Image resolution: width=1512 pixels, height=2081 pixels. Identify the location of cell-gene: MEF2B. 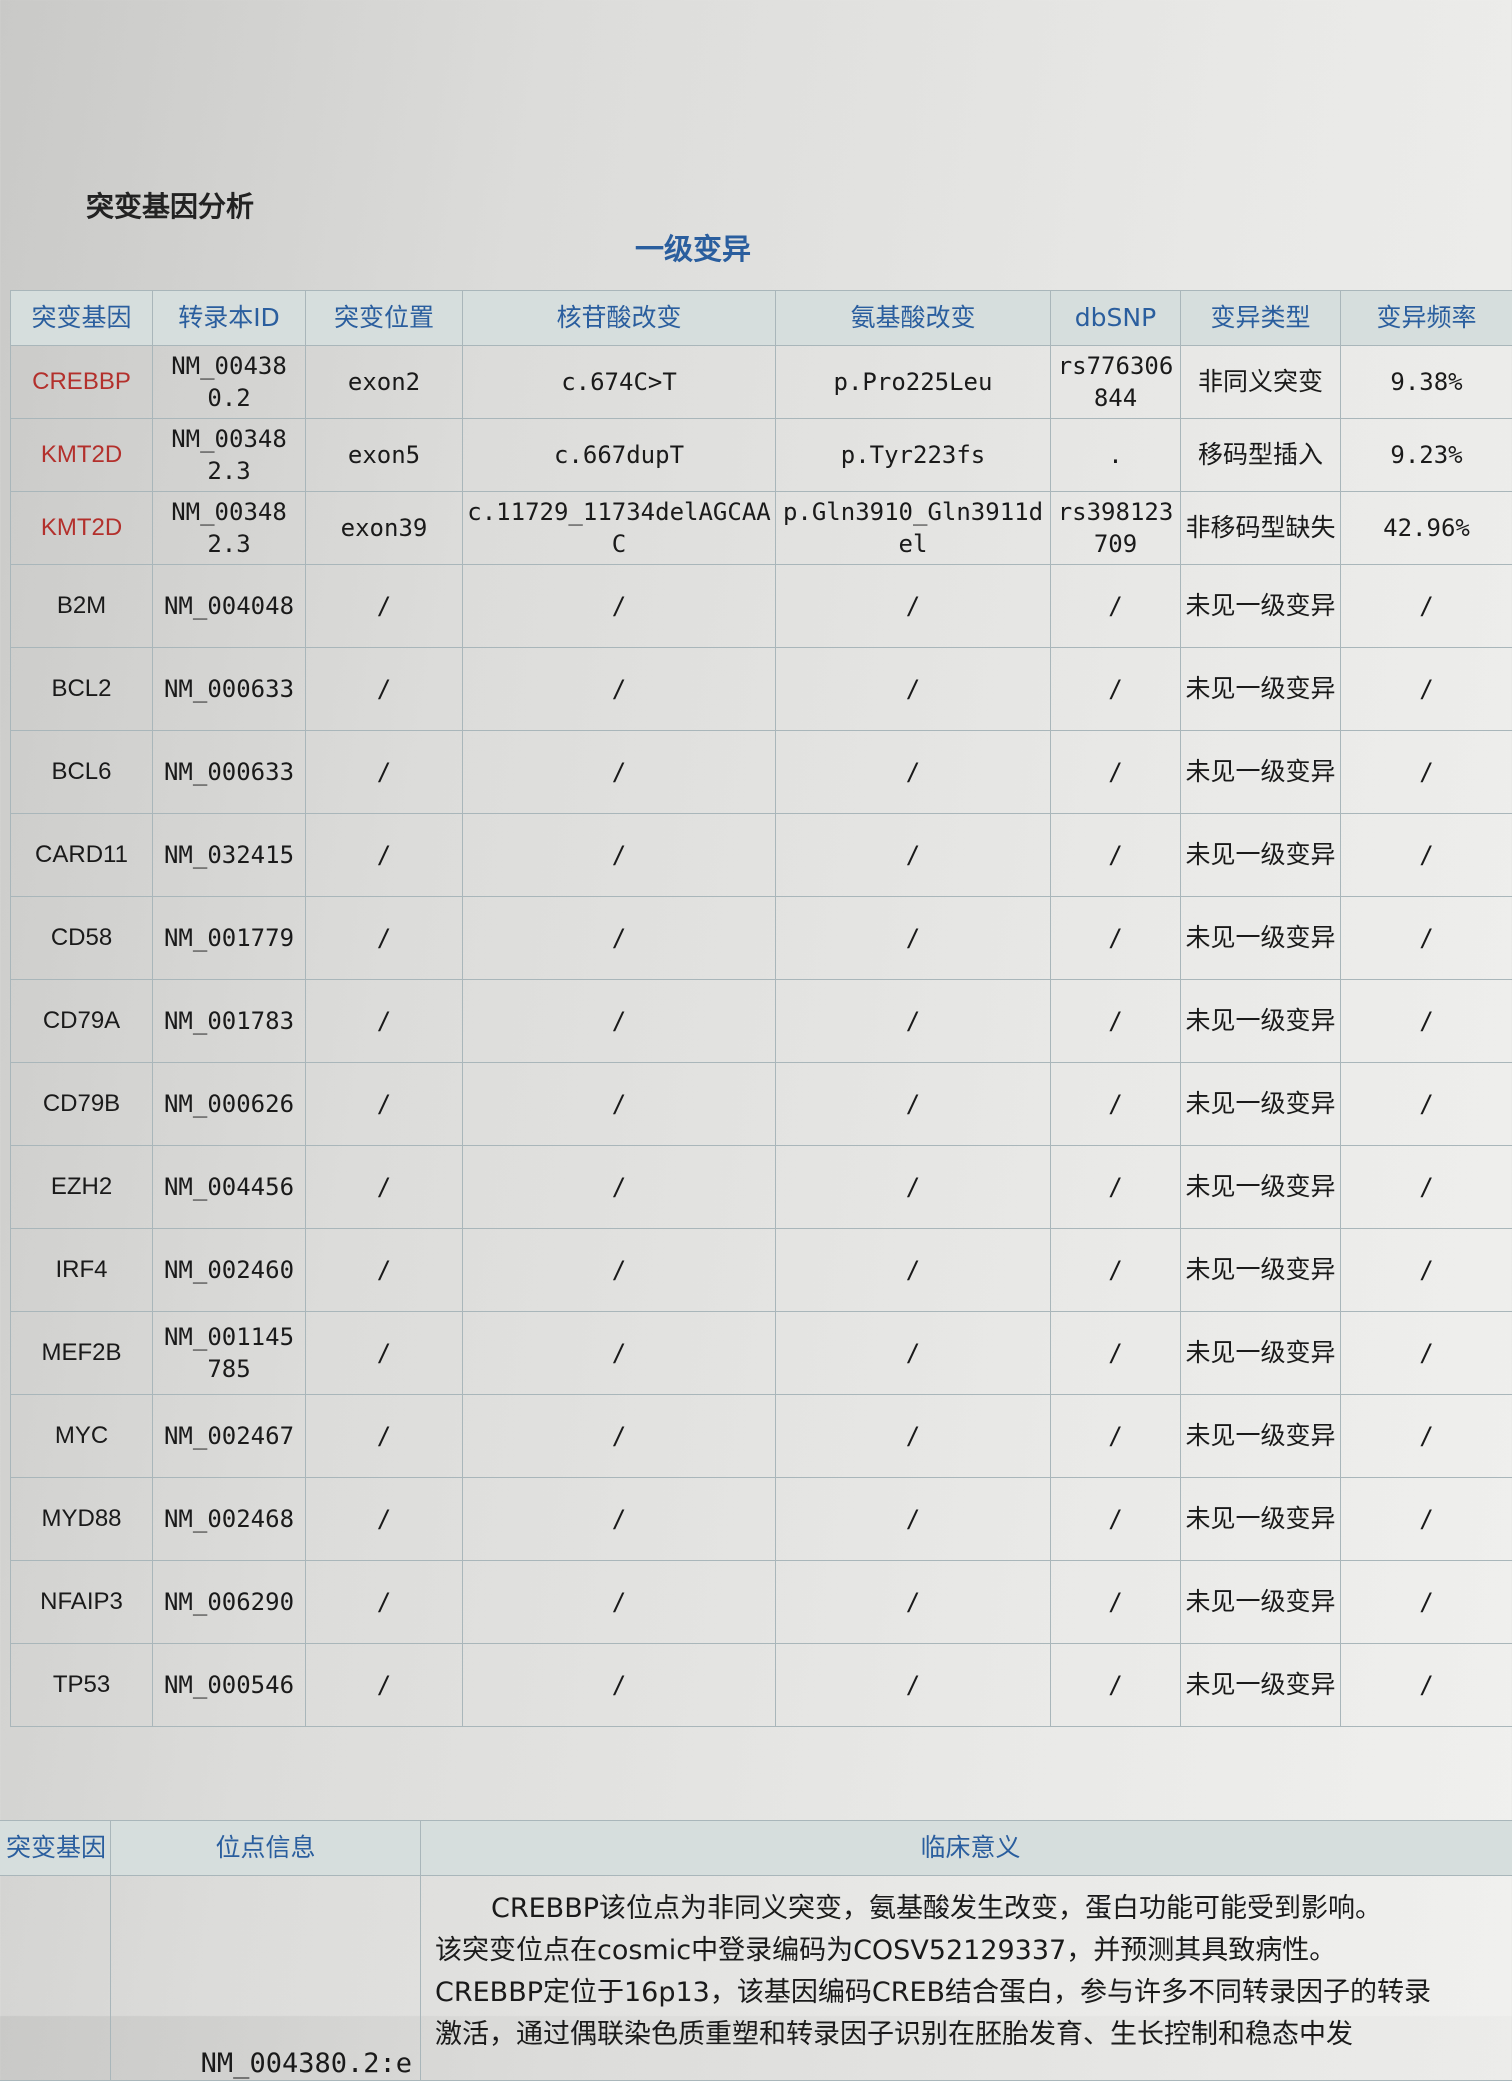
(82, 1353).